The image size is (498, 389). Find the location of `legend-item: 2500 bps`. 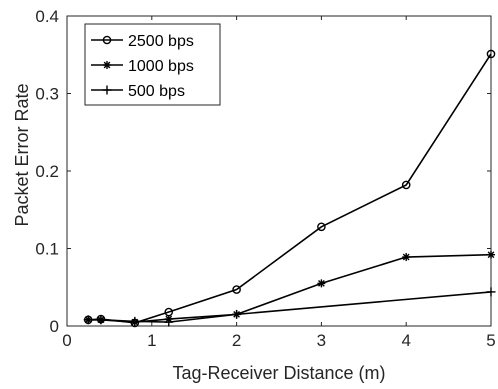

legend-item: 2500 bps is located at coordinates (142, 41).